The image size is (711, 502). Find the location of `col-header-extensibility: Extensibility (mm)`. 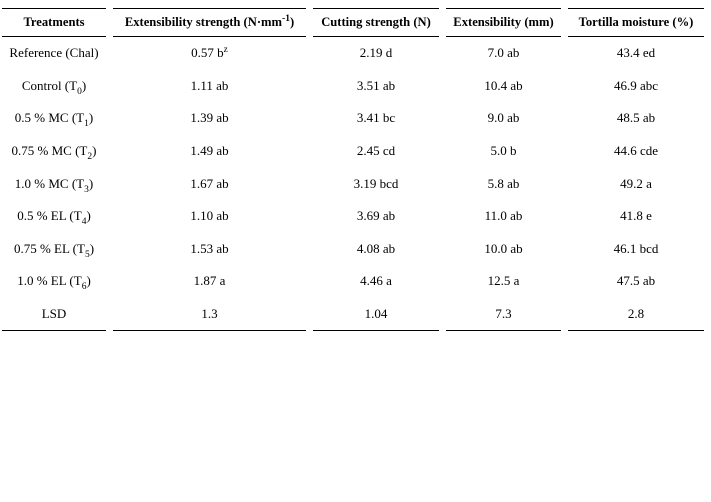

col-header-extensibility: Extensibility (mm) is located at coordinates (503, 22).